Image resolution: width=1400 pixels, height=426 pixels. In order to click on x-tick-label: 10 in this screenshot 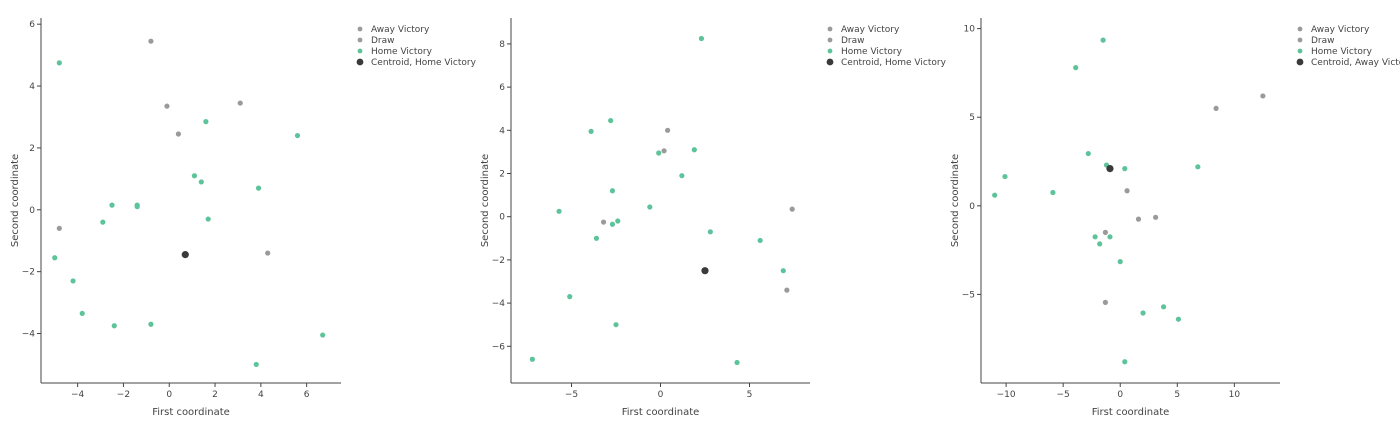, I will do `click(1235, 395)`.